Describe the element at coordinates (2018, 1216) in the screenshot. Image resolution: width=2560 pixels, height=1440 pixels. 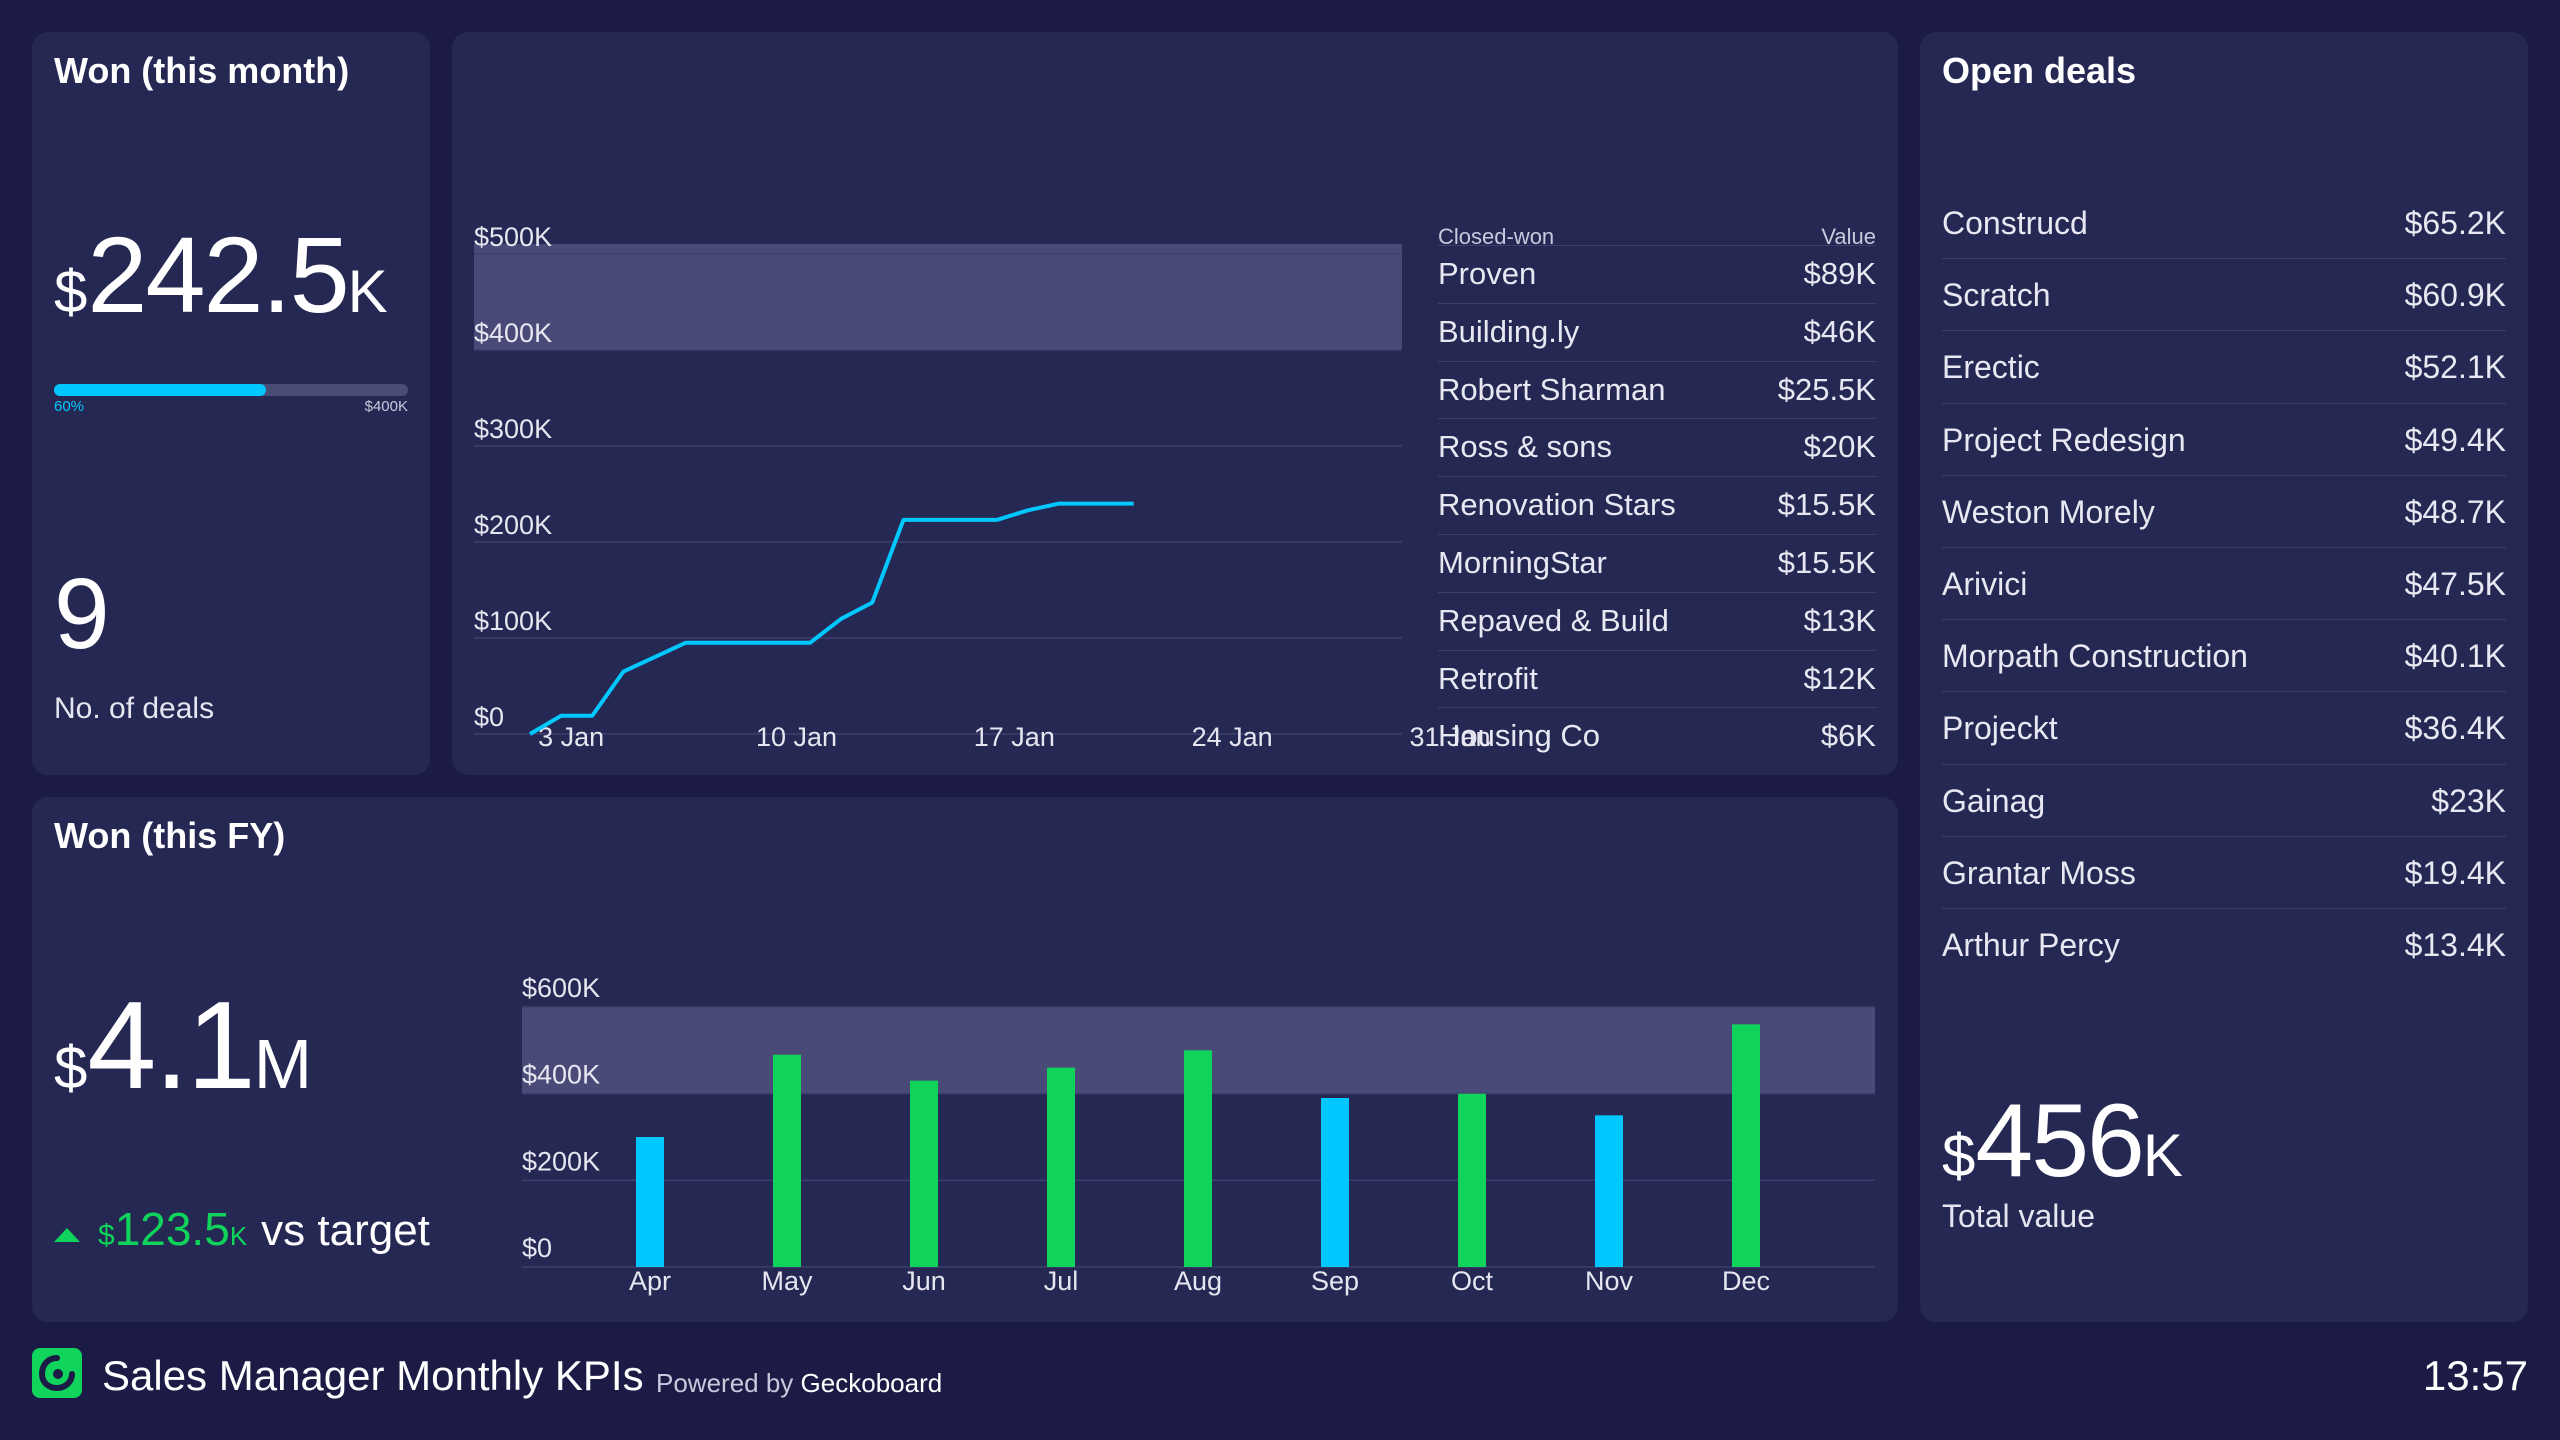
I see `open-deals-total-label: Total value` at that location.